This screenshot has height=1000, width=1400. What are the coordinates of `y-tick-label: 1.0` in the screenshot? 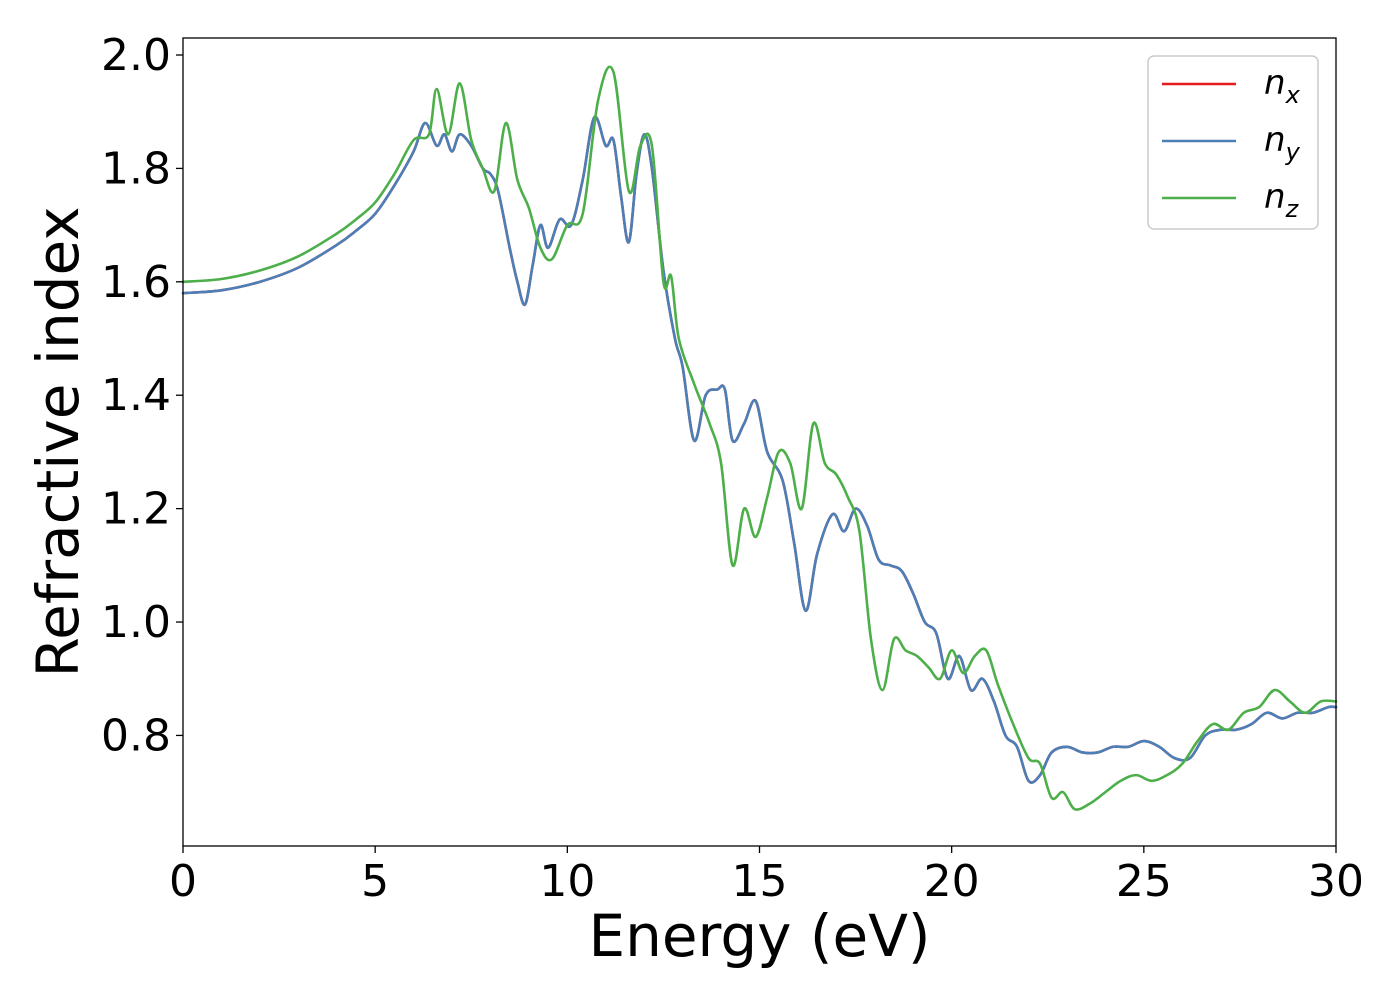 It's located at (136, 622).